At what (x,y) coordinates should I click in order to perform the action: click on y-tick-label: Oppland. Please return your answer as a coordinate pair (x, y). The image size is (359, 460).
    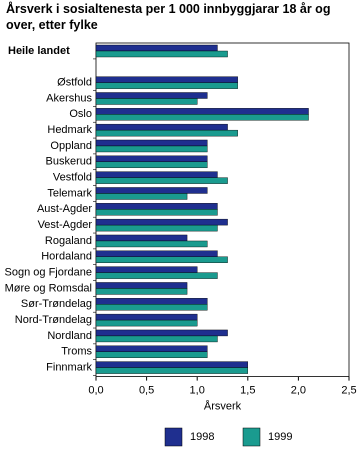
    Looking at the image, I should click on (71, 146).